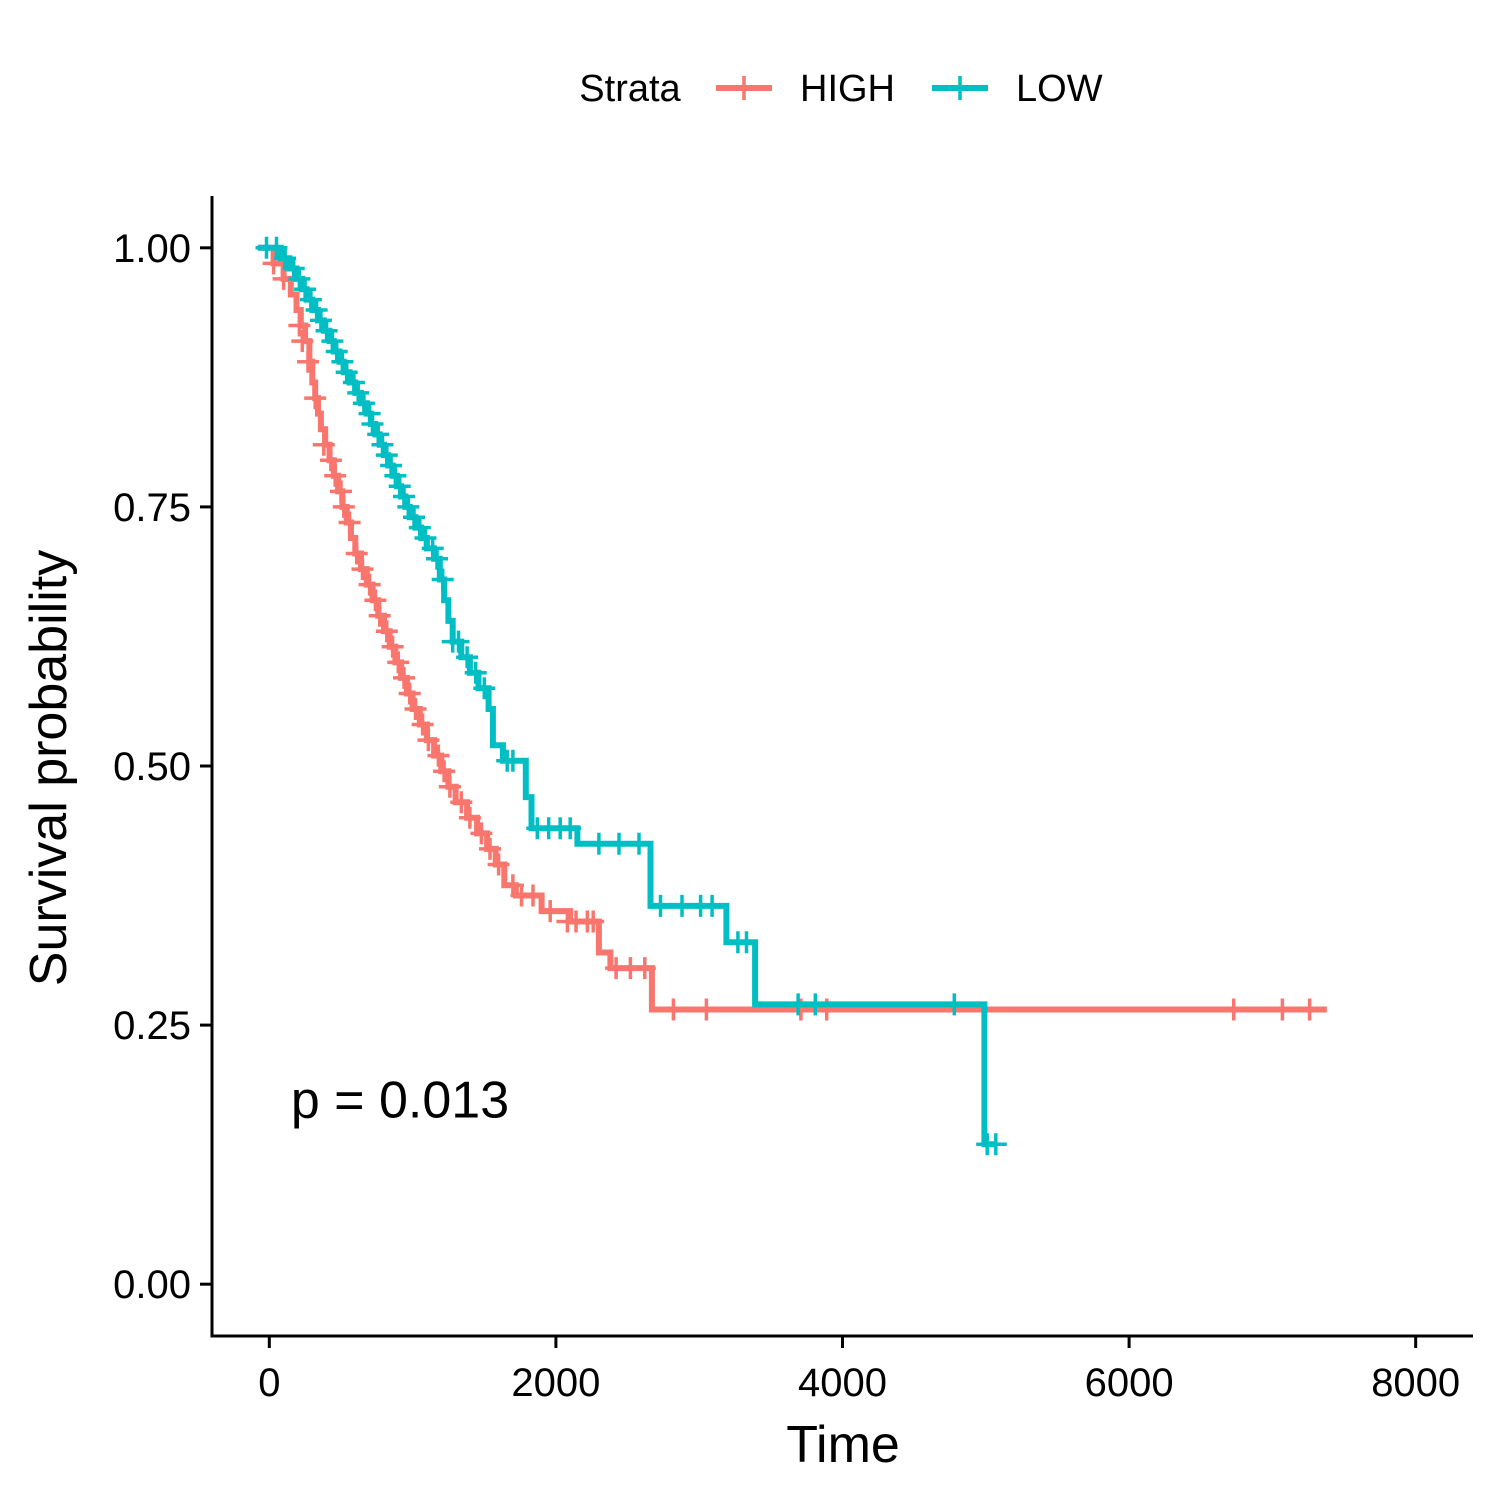 The height and width of the screenshot is (1500, 1500). I want to click on y-tick-label: 0.00, so click(152, 1285).